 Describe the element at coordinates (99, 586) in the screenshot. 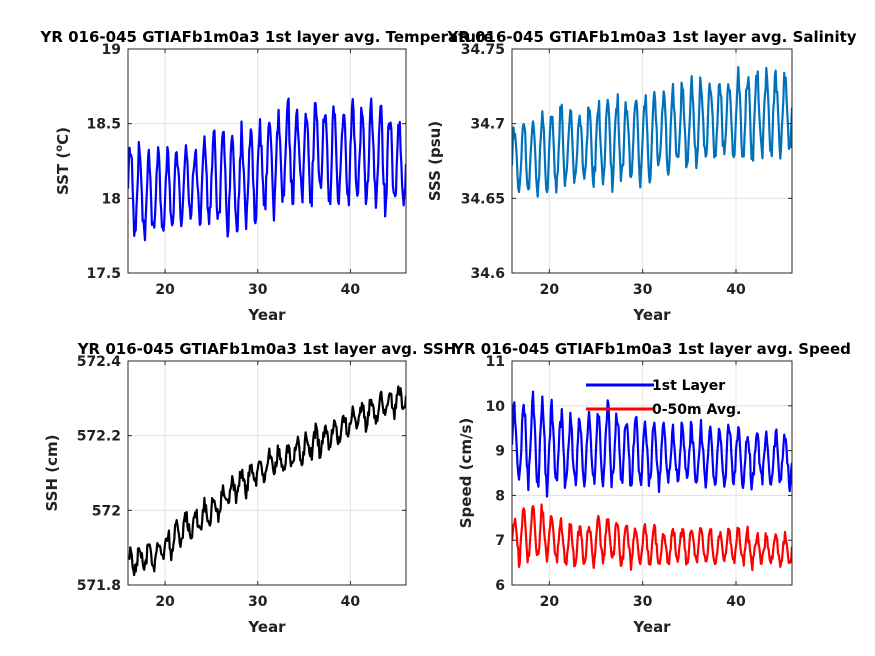

I see `y-tick-label: 571.8` at that location.